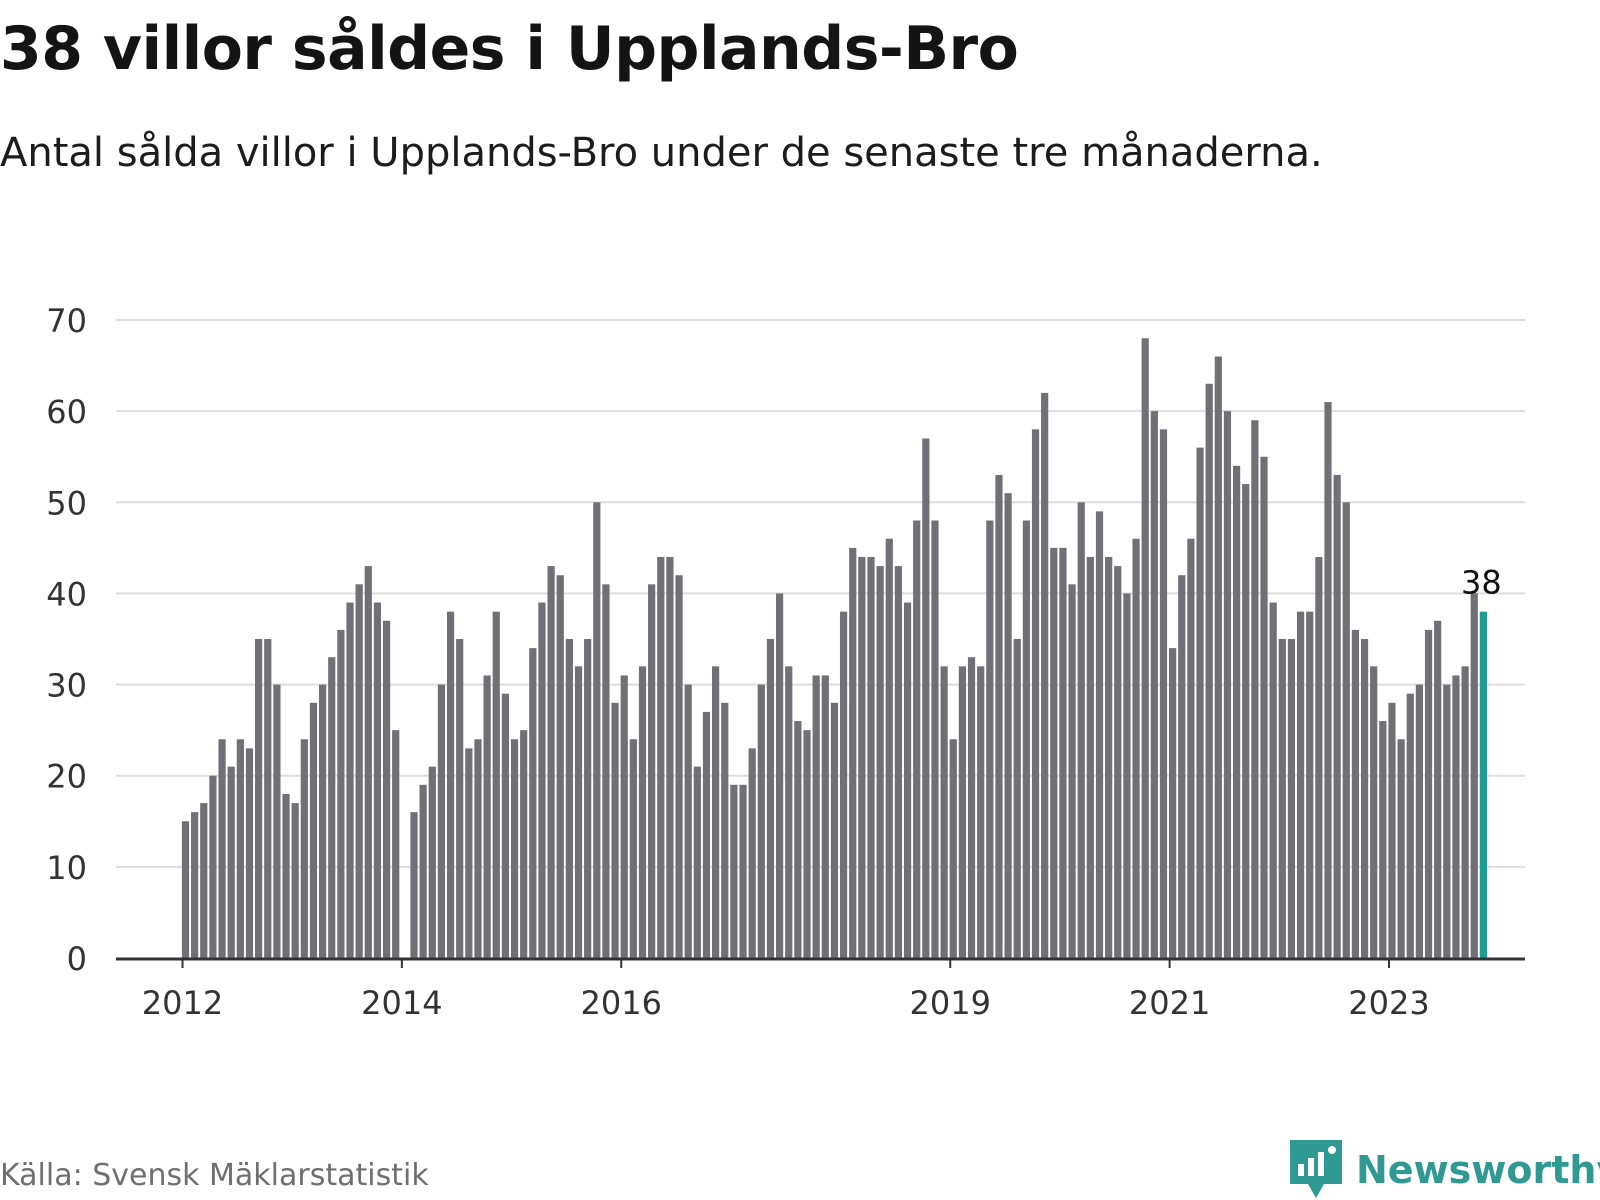 This screenshot has width=1600, height=1200. What do you see at coordinates (66, 503) in the screenshot?
I see `y-tick-label: 50` at bounding box center [66, 503].